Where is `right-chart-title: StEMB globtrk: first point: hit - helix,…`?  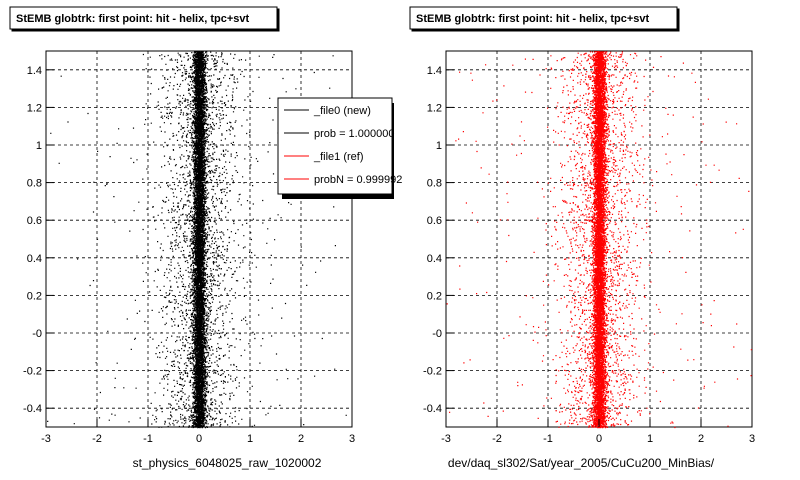
right-chart-title: StEMB globtrk: first point: hit - helix,… is located at coordinates (532, 19).